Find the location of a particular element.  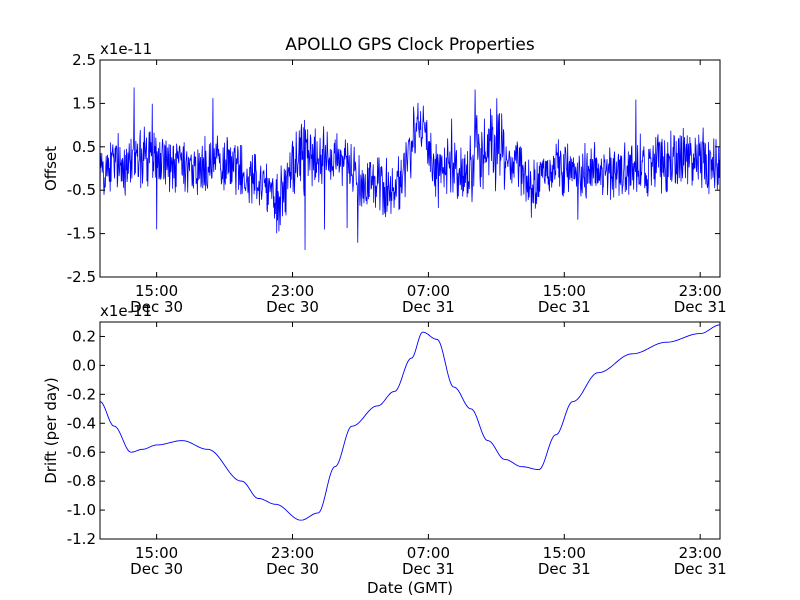

y-tick-label: -0.8 is located at coordinates (81, 481).